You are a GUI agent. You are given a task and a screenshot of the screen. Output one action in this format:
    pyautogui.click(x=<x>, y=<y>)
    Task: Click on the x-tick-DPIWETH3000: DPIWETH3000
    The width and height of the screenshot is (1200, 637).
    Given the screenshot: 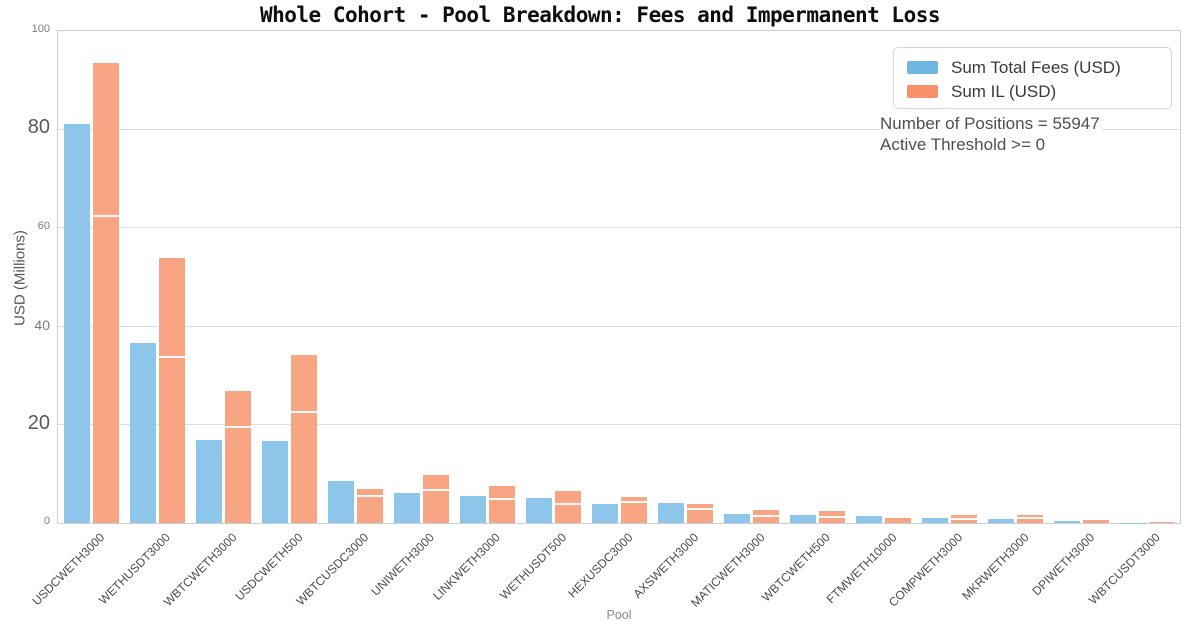 What is the action you would take?
    pyautogui.click(x=1063, y=564)
    